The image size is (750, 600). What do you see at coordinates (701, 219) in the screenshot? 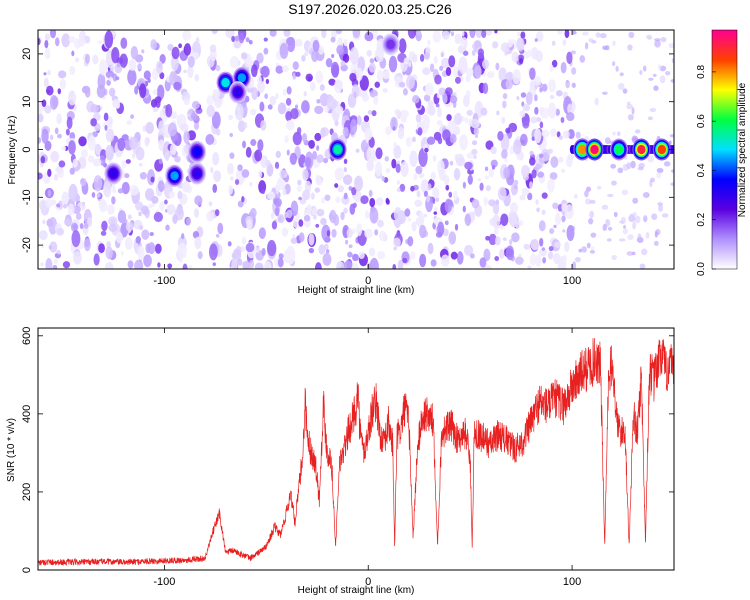
I see `colorbar-tick-label-1: 0.2` at bounding box center [701, 219].